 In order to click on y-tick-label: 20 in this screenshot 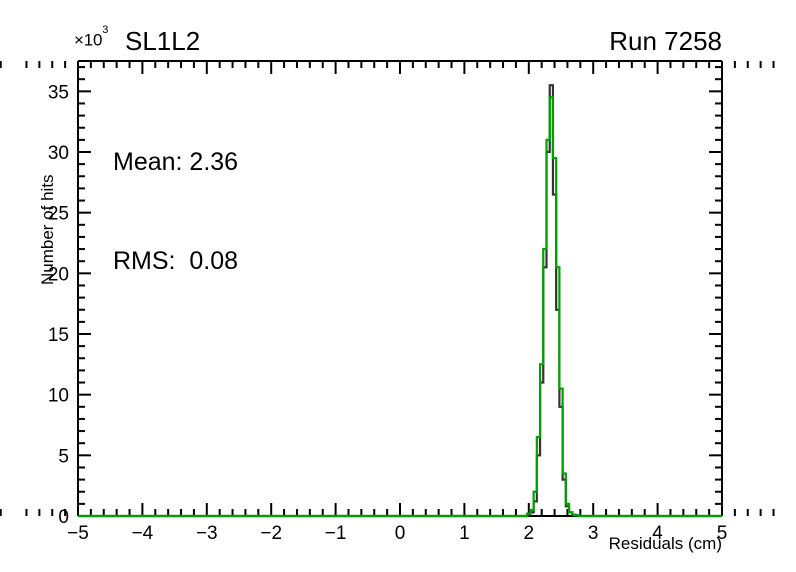, I will do `click(58, 274)`.